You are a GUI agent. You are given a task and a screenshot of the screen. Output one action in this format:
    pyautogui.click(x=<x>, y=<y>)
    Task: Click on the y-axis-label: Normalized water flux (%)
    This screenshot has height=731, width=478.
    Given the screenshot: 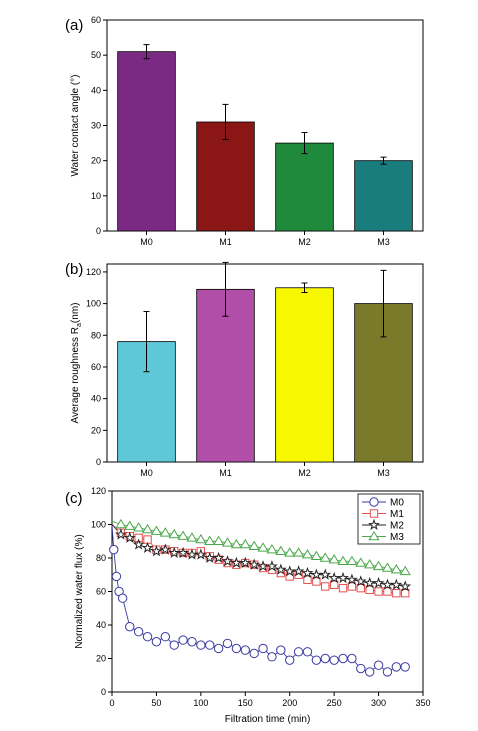 What is the action you would take?
    pyautogui.click(x=79, y=591)
    